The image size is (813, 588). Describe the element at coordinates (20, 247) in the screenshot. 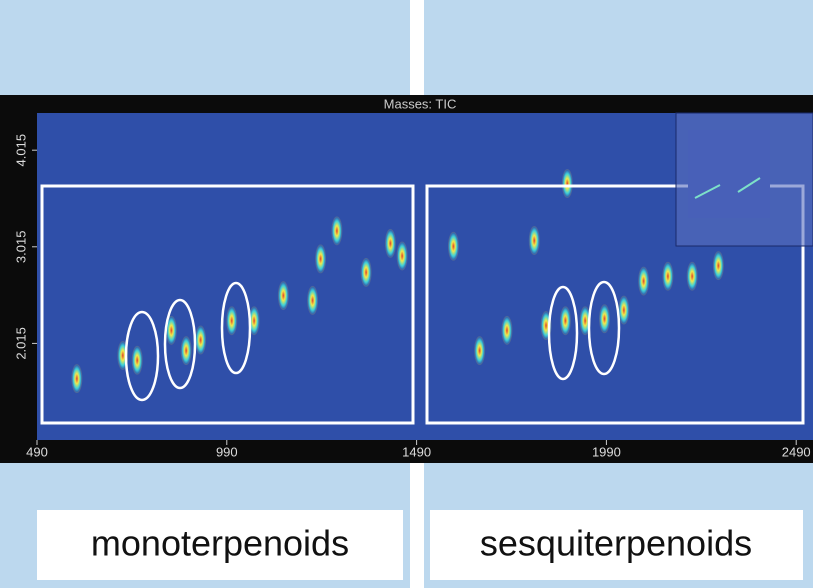

I see `y-tick-label: 3.015` at that location.